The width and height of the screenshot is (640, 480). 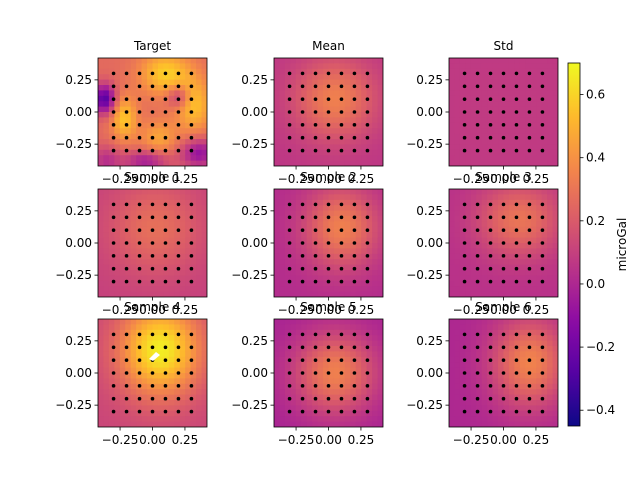 I want to click on y-tick-label: −0.25, so click(x=424, y=144).